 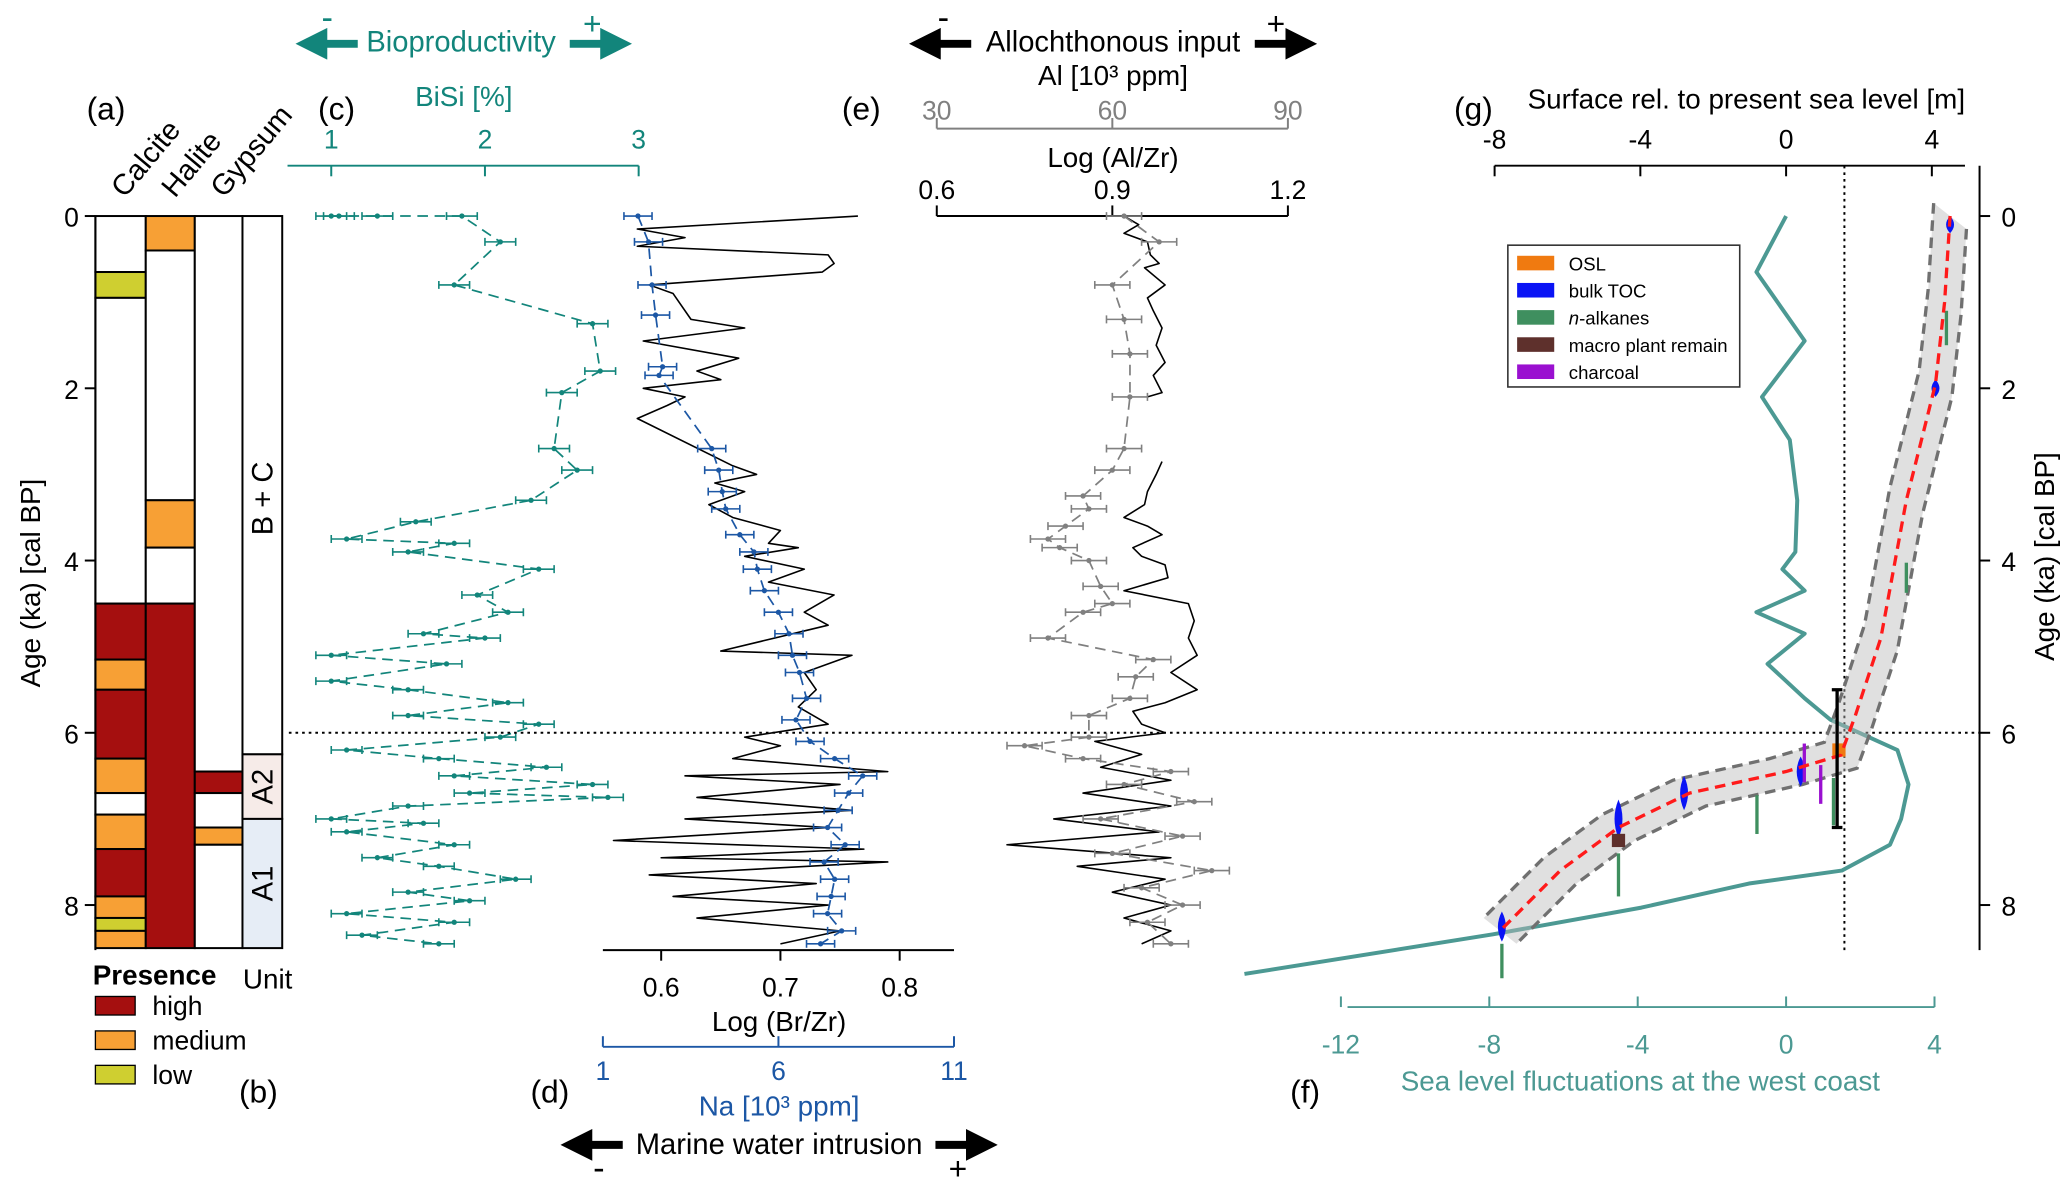 What do you see at coordinates (1536, 372) in the screenshot?
I see `legend-swatch-charcoal` at bounding box center [1536, 372].